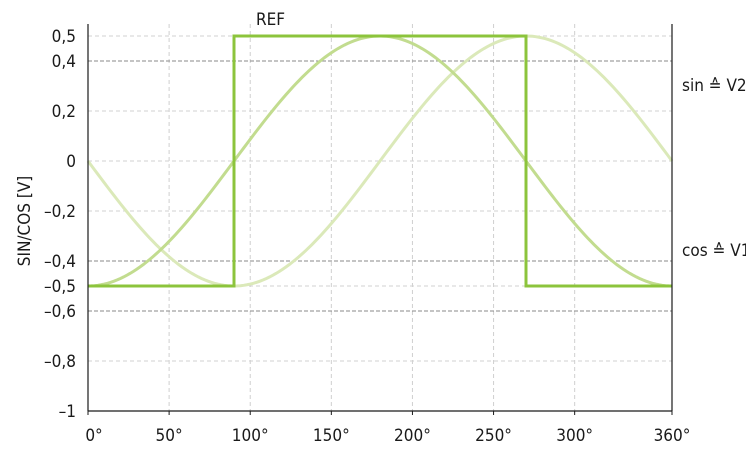 The height and width of the screenshot is (450, 746). I want to click on y-tick-label: 0,4, so click(64, 62).